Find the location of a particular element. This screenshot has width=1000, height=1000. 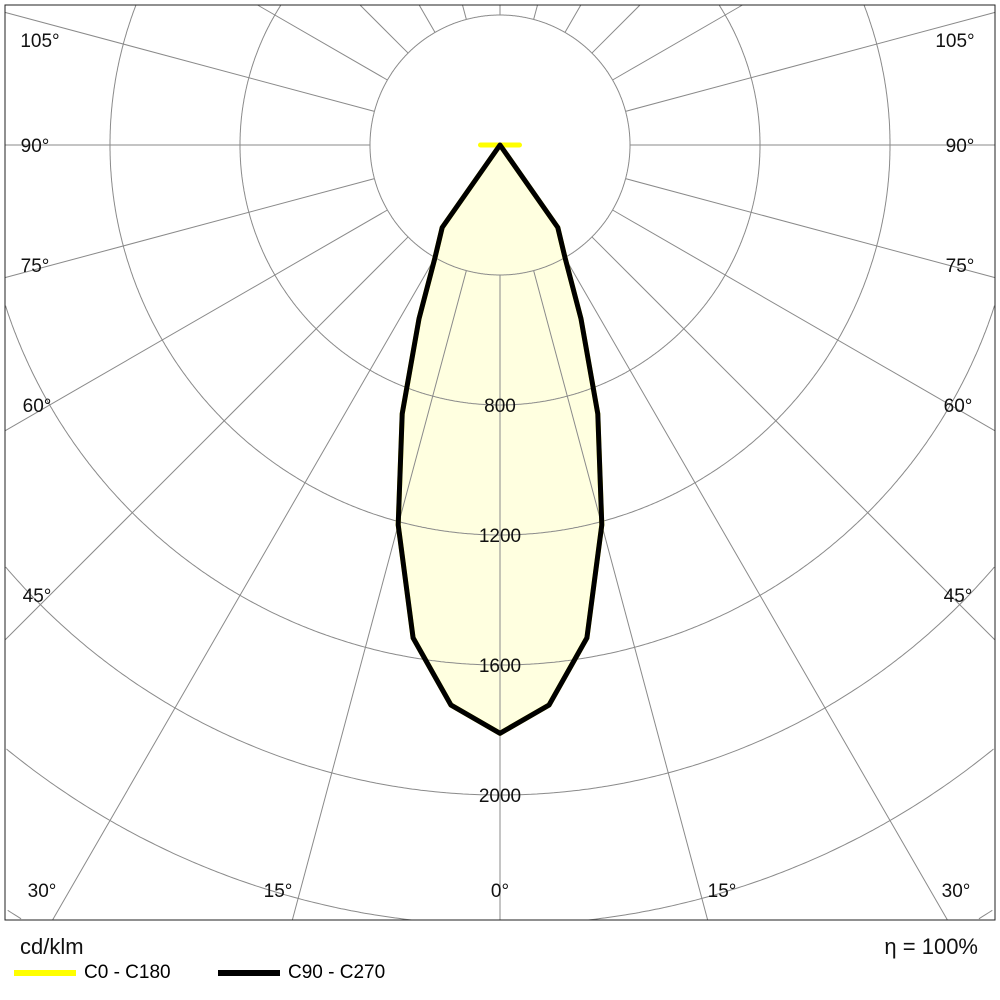

legend-item-c0-c180: C0 - C180 is located at coordinates (92, 973).